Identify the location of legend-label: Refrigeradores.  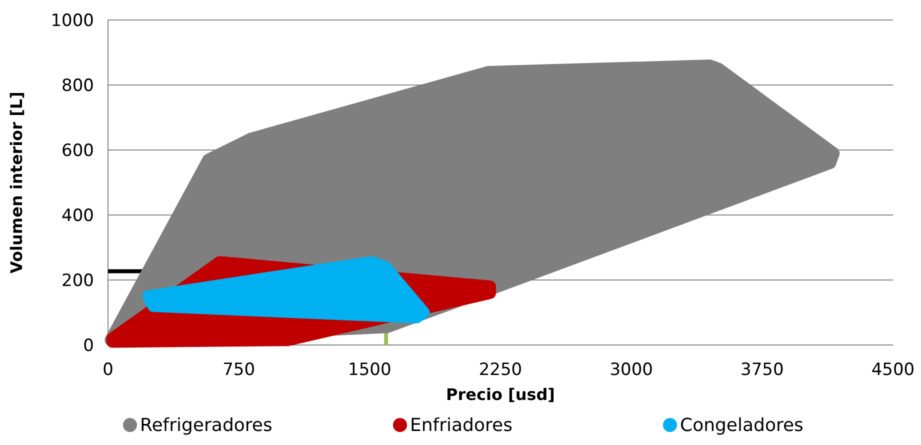
(206, 425).